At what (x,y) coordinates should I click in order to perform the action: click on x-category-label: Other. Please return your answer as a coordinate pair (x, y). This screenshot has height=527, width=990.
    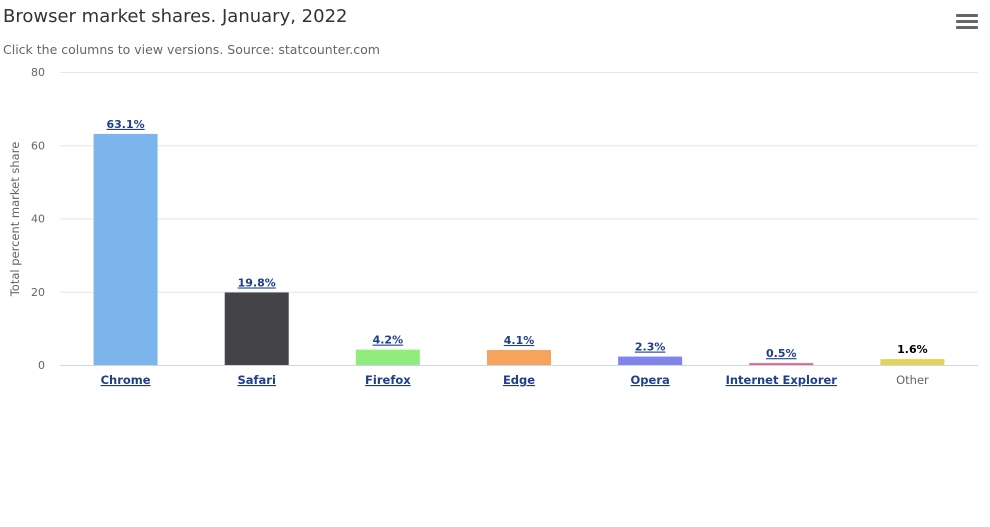
    Looking at the image, I should click on (912, 380).